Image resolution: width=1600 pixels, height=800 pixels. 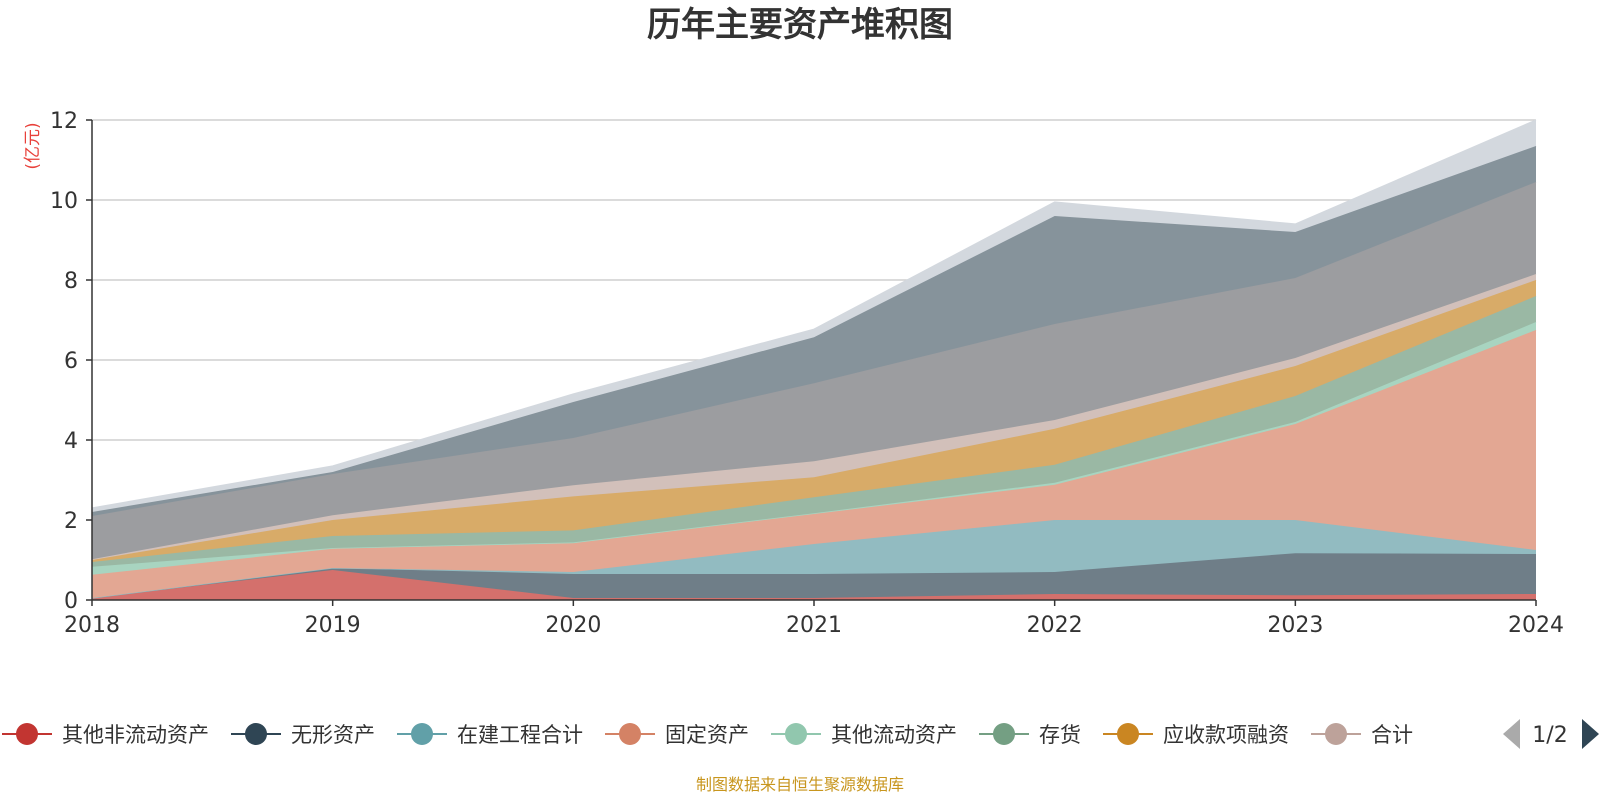 I want to click on y-tick-label: 8, so click(x=71, y=281).